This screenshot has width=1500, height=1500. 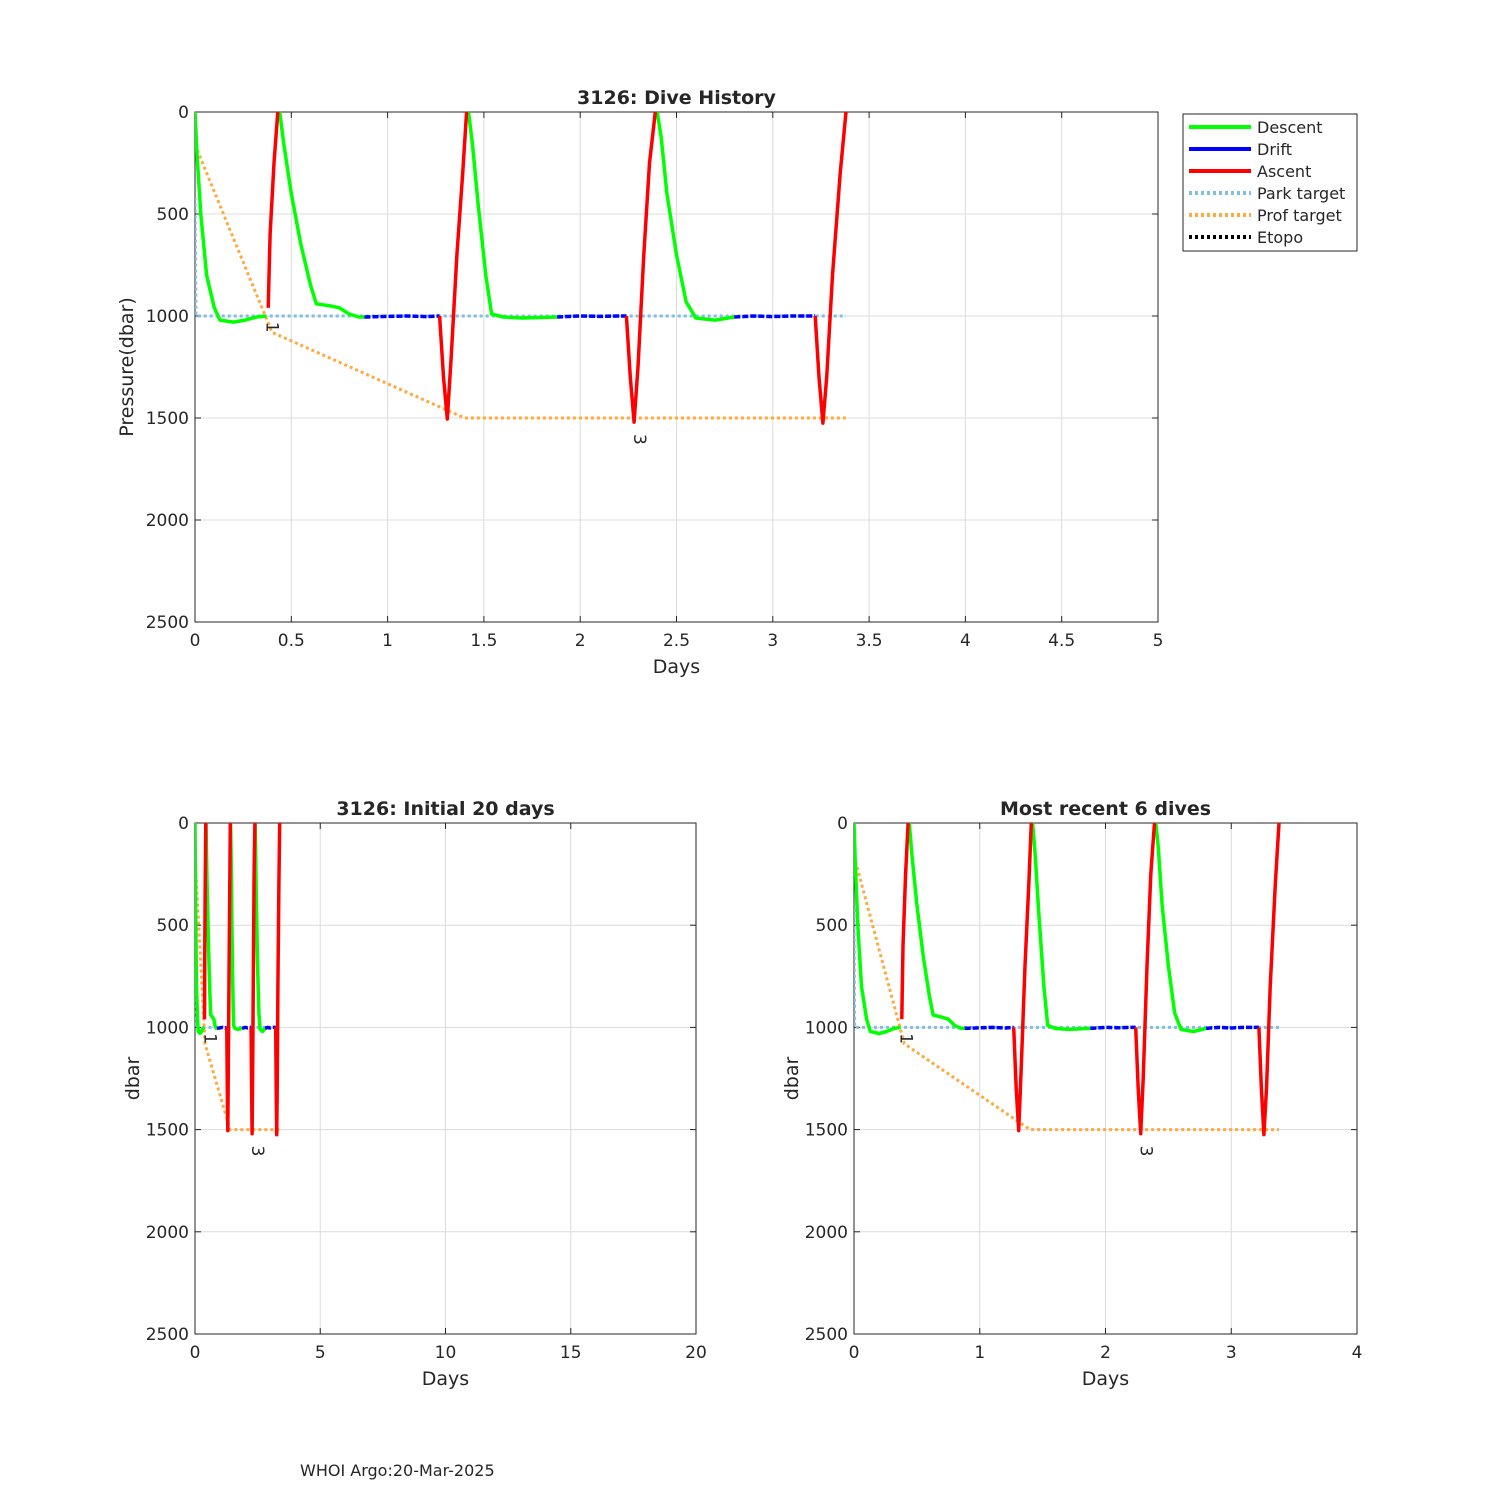 What do you see at coordinates (869, 641) in the screenshot?
I see `x-tick-label: 3.5` at bounding box center [869, 641].